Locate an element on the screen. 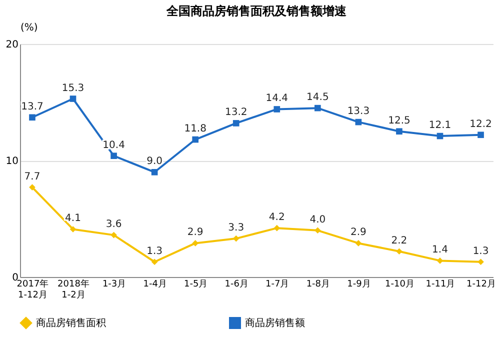 This screenshot has width=500, height=337. x-tick-label: 2017年 1-12月 is located at coordinates (32, 289).